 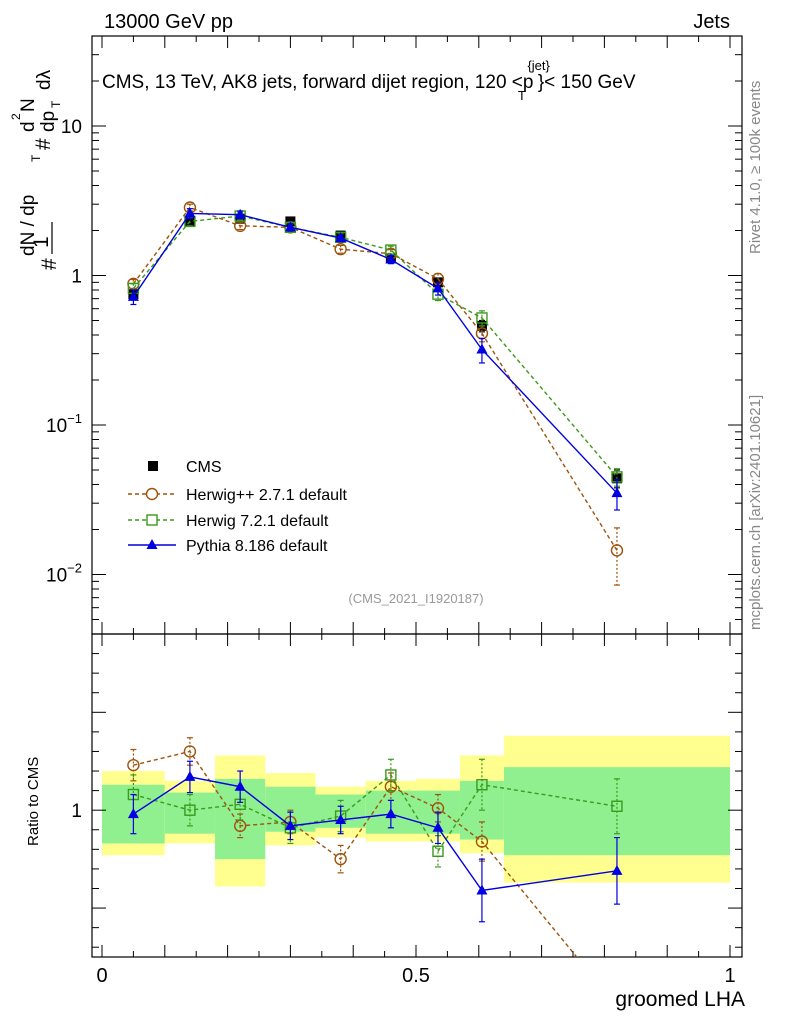 I want to click on svg-text: dp, so click(x=48, y=121).